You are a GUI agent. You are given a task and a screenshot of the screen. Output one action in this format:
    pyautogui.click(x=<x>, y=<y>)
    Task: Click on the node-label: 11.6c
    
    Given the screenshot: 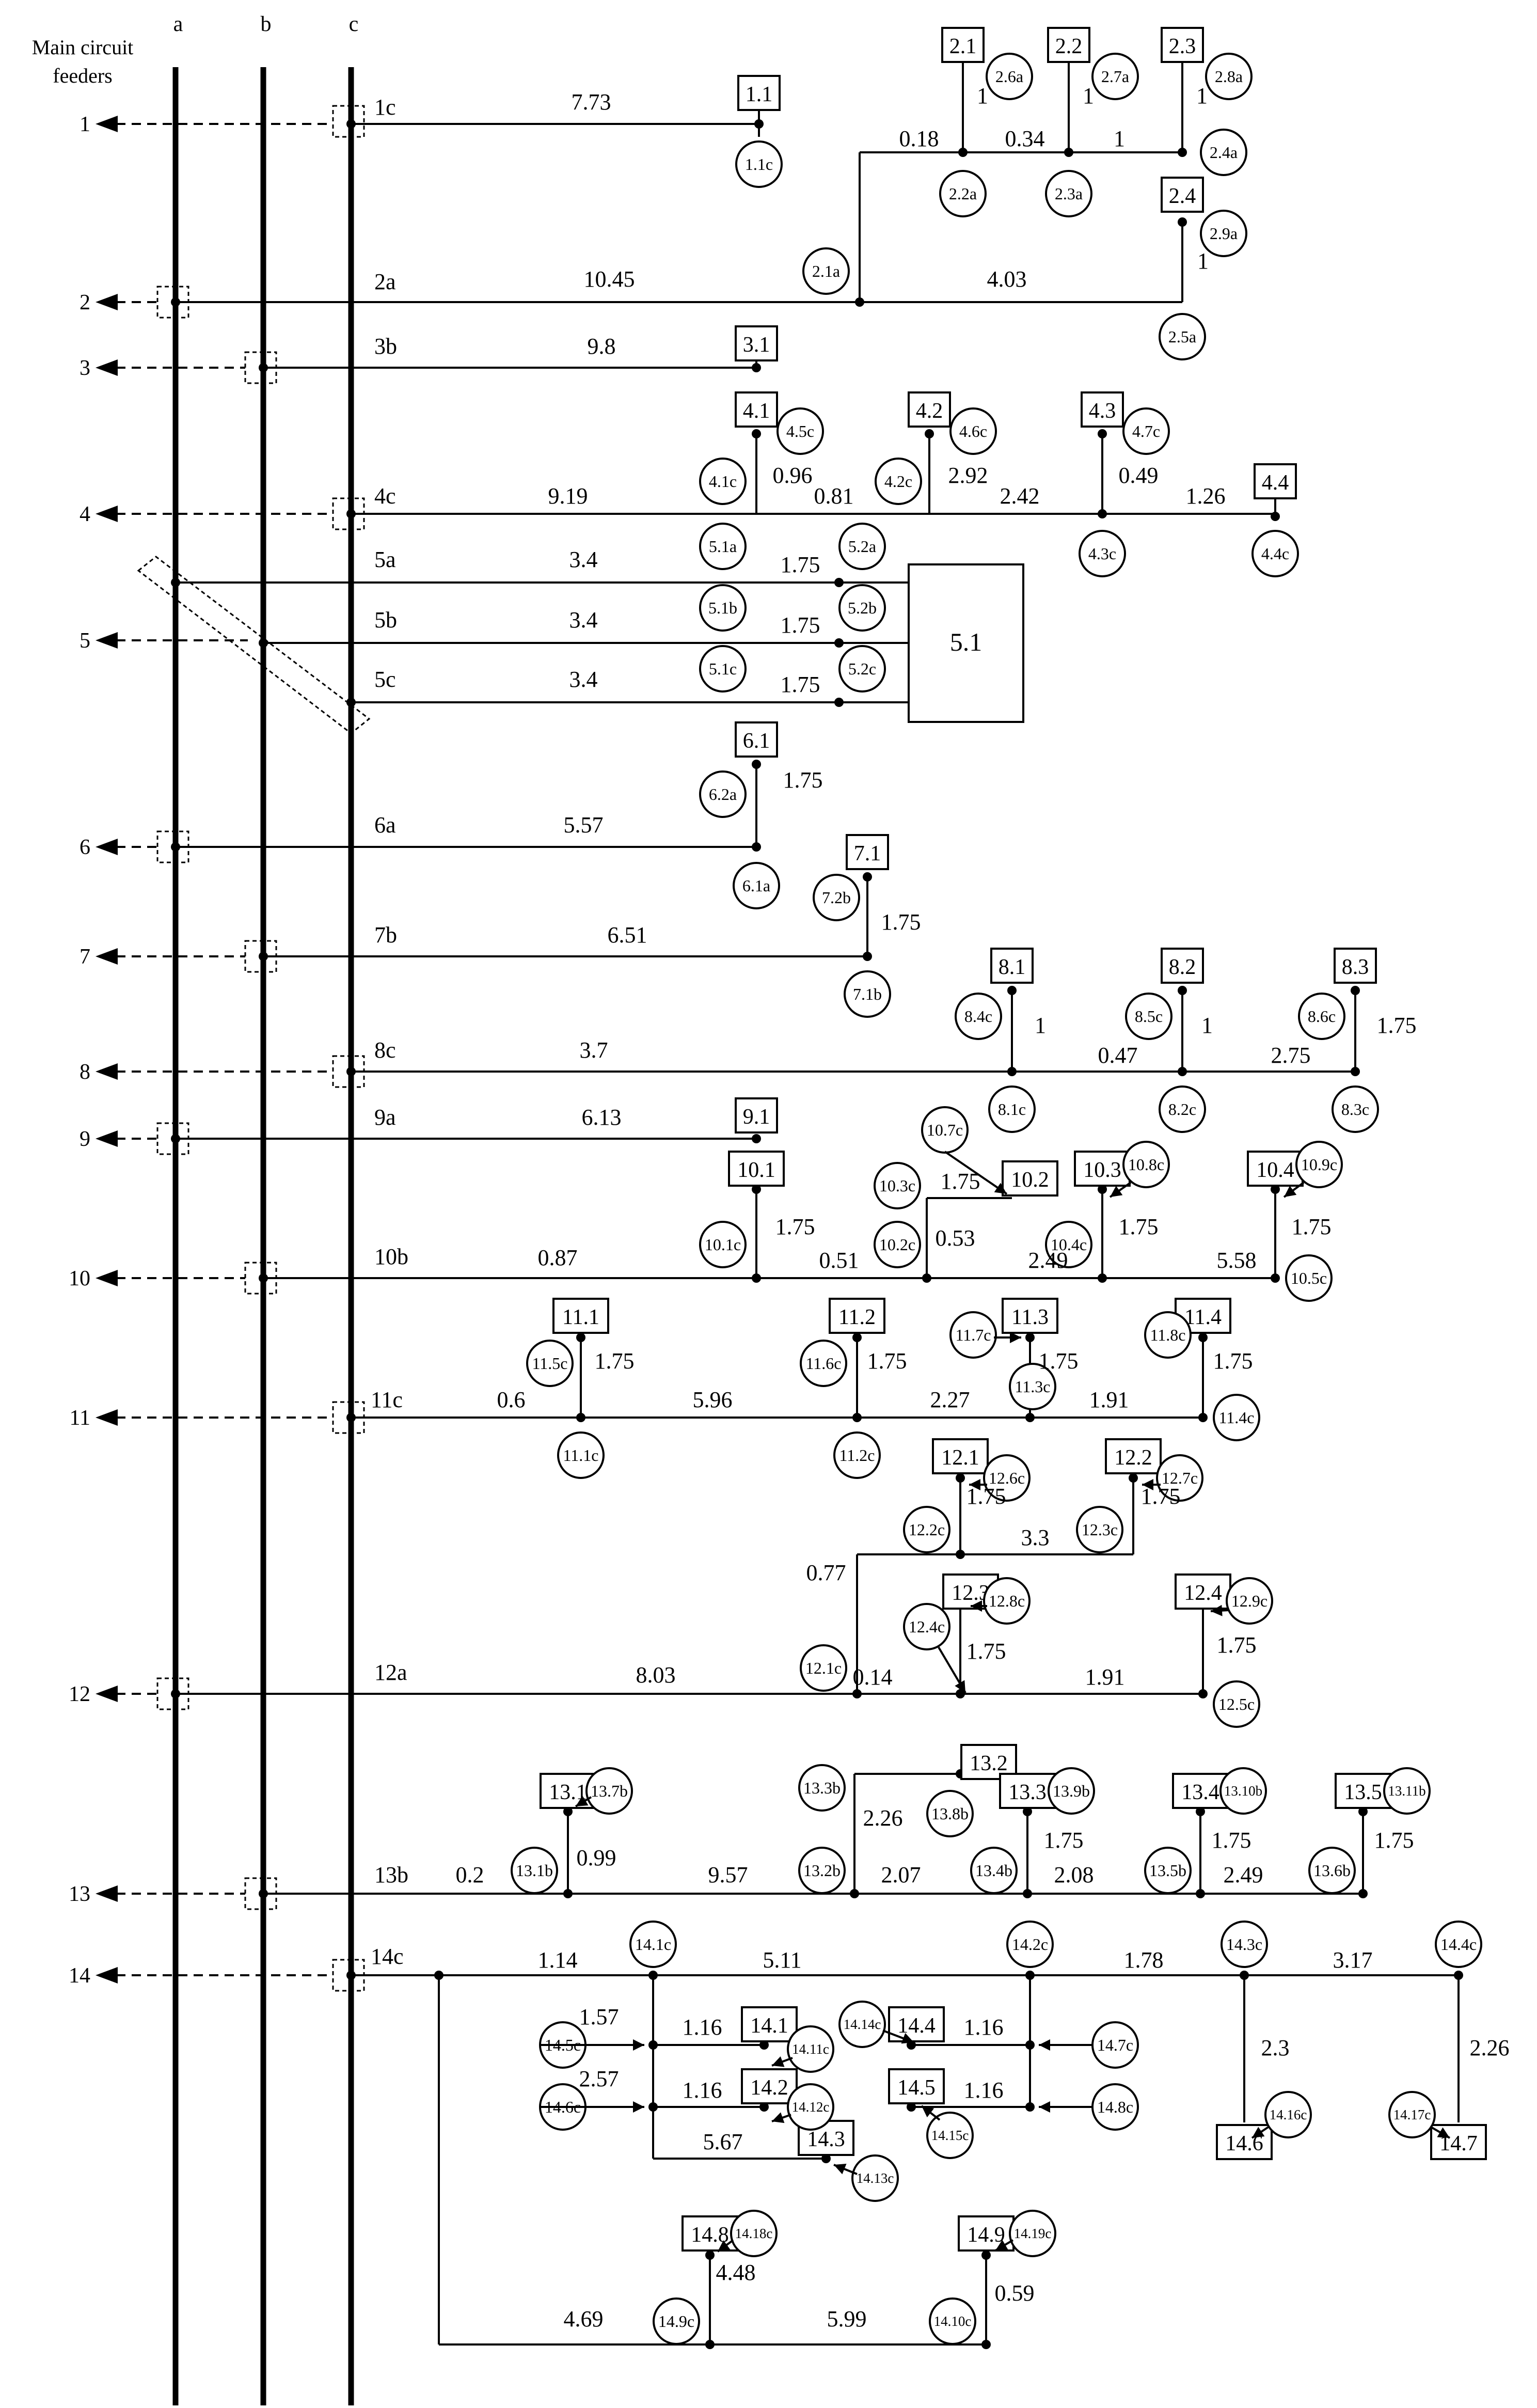 What is the action you would take?
    pyautogui.click(x=823, y=1363)
    